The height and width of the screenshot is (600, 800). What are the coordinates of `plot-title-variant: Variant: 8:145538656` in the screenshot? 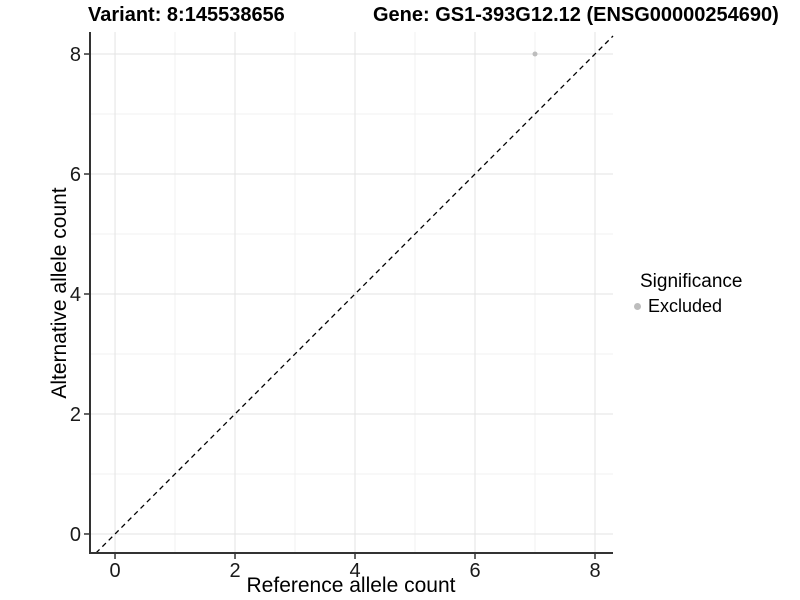 It's located at (186, 15).